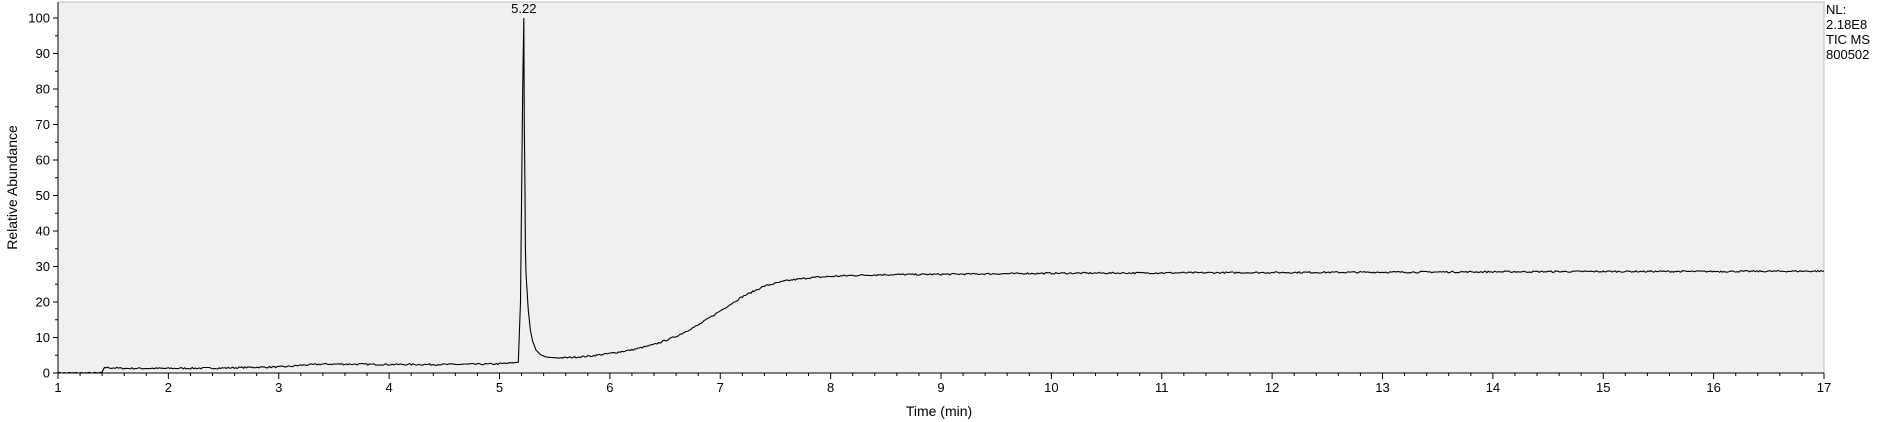 This screenshot has height=422, width=1877. What do you see at coordinates (1848, 54) in the screenshot?
I see `file-name: 800502` at bounding box center [1848, 54].